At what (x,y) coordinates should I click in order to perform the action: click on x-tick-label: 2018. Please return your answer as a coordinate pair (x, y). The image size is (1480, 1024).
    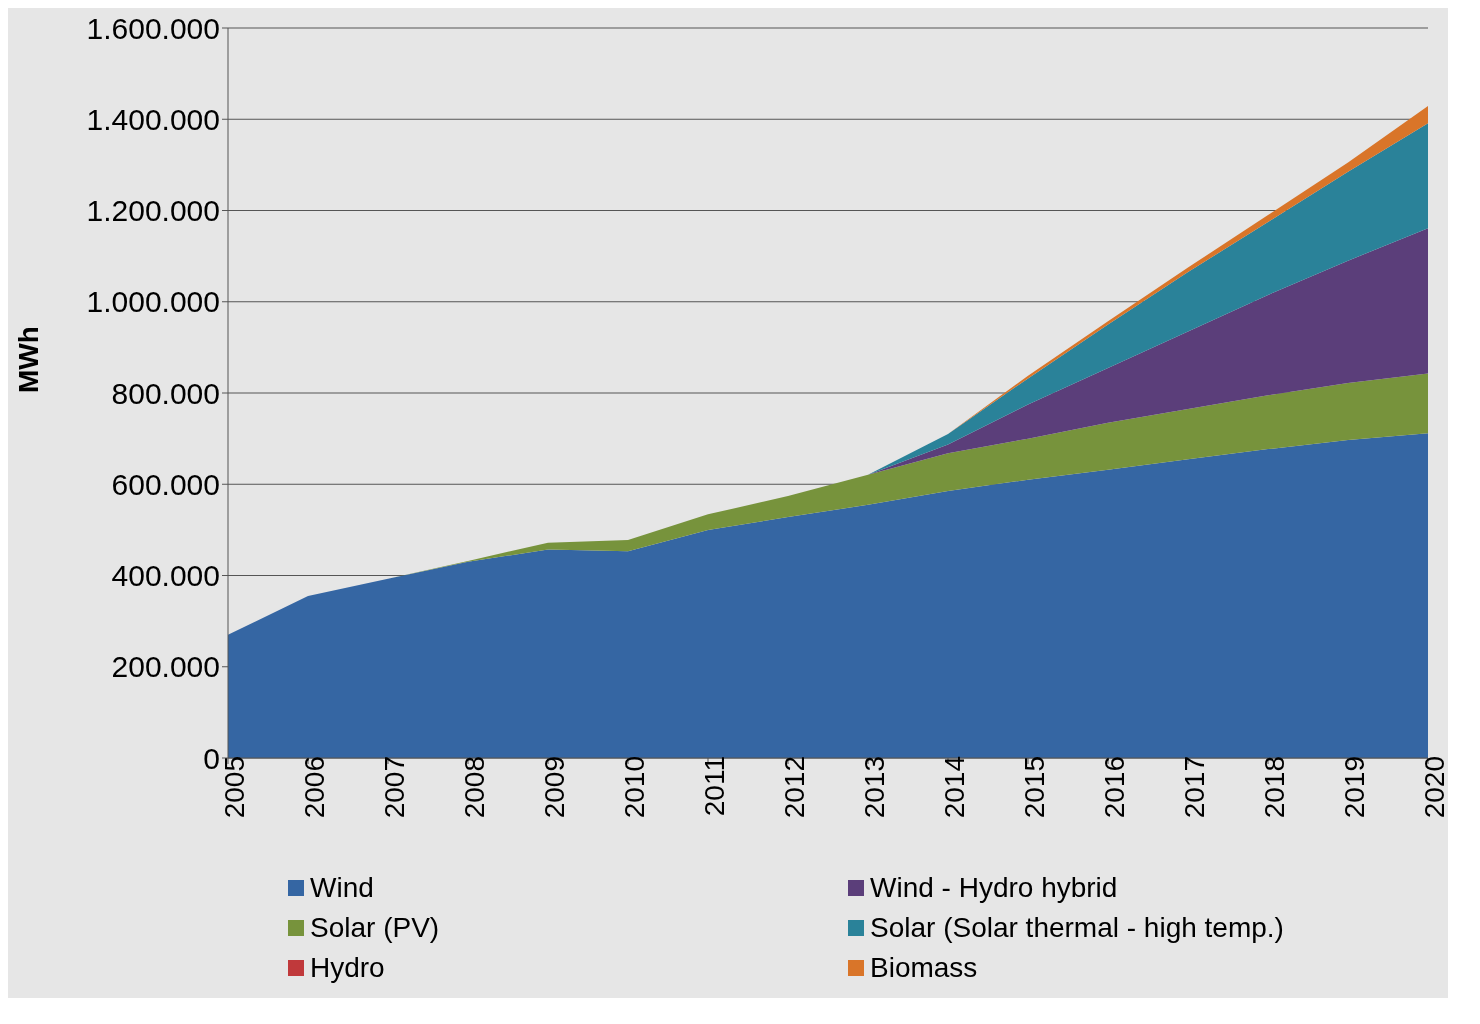
    Looking at the image, I should click on (1274, 787).